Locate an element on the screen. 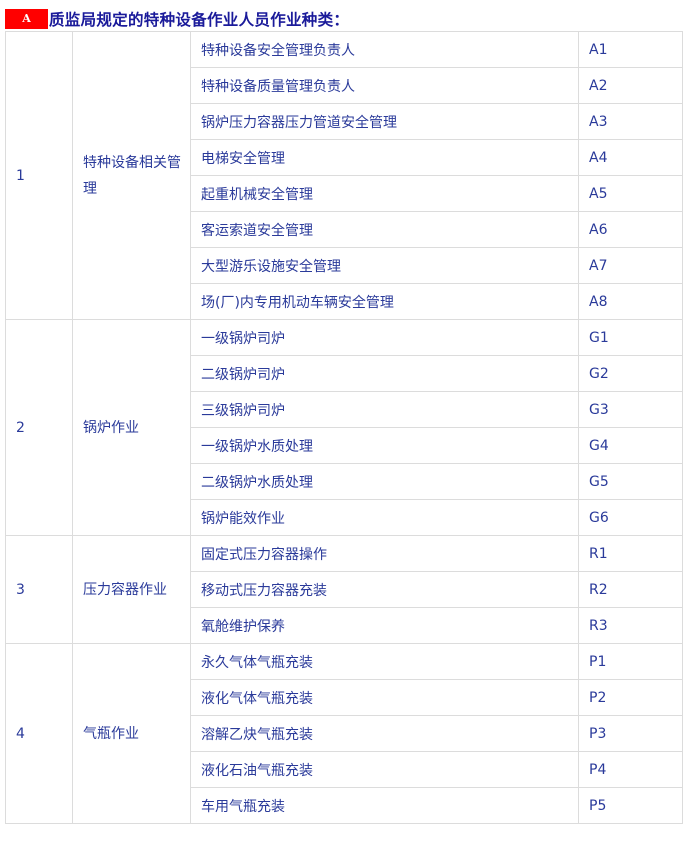 The image size is (689, 841). job-type-name: 客运索道安全管理 is located at coordinates (384, 229).